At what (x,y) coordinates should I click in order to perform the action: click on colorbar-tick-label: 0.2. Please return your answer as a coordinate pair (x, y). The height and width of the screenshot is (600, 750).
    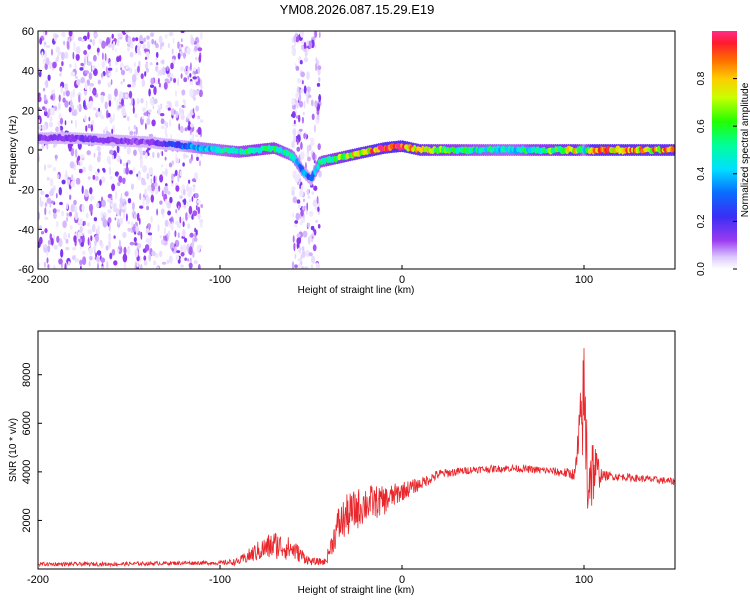
    Looking at the image, I should click on (701, 221).